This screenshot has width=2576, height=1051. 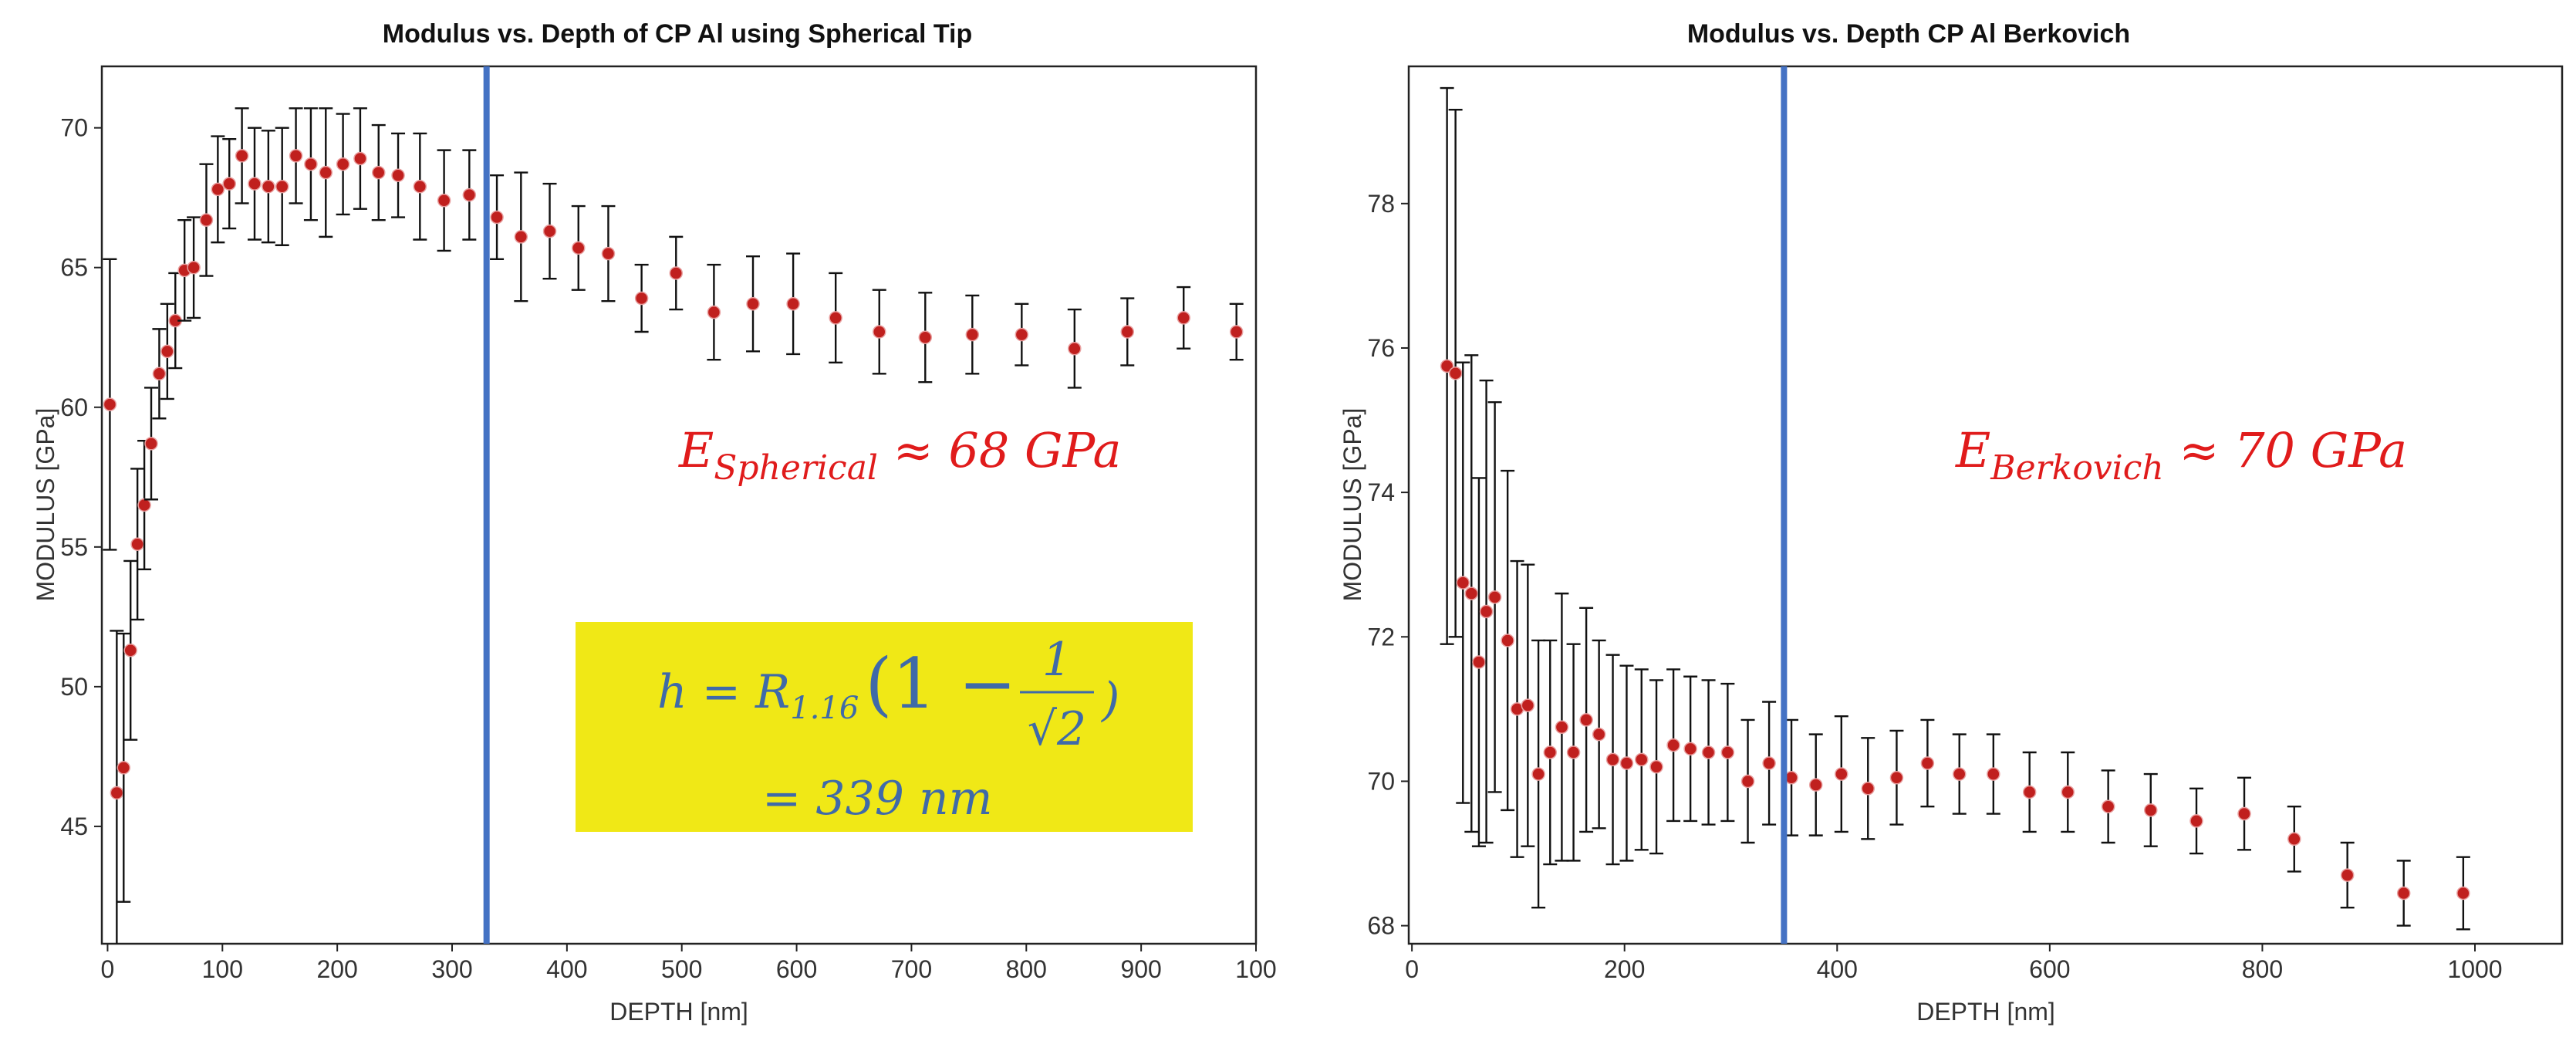 I want to click on y-tick-label: 72, so click(x=1381, y=637).